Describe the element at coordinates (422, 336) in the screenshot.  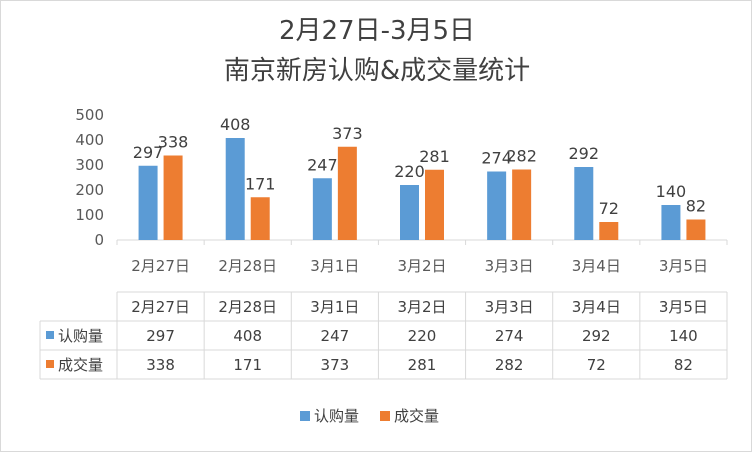
I see `table-cell: 220` at that location.